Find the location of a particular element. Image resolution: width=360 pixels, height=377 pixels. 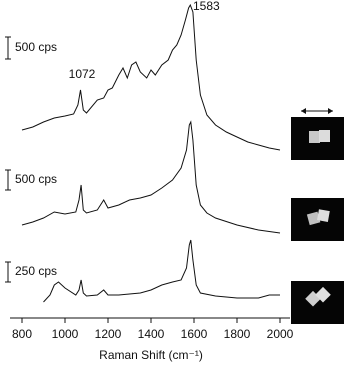

peak-label: 1583 is located at coordinates (206, 6).